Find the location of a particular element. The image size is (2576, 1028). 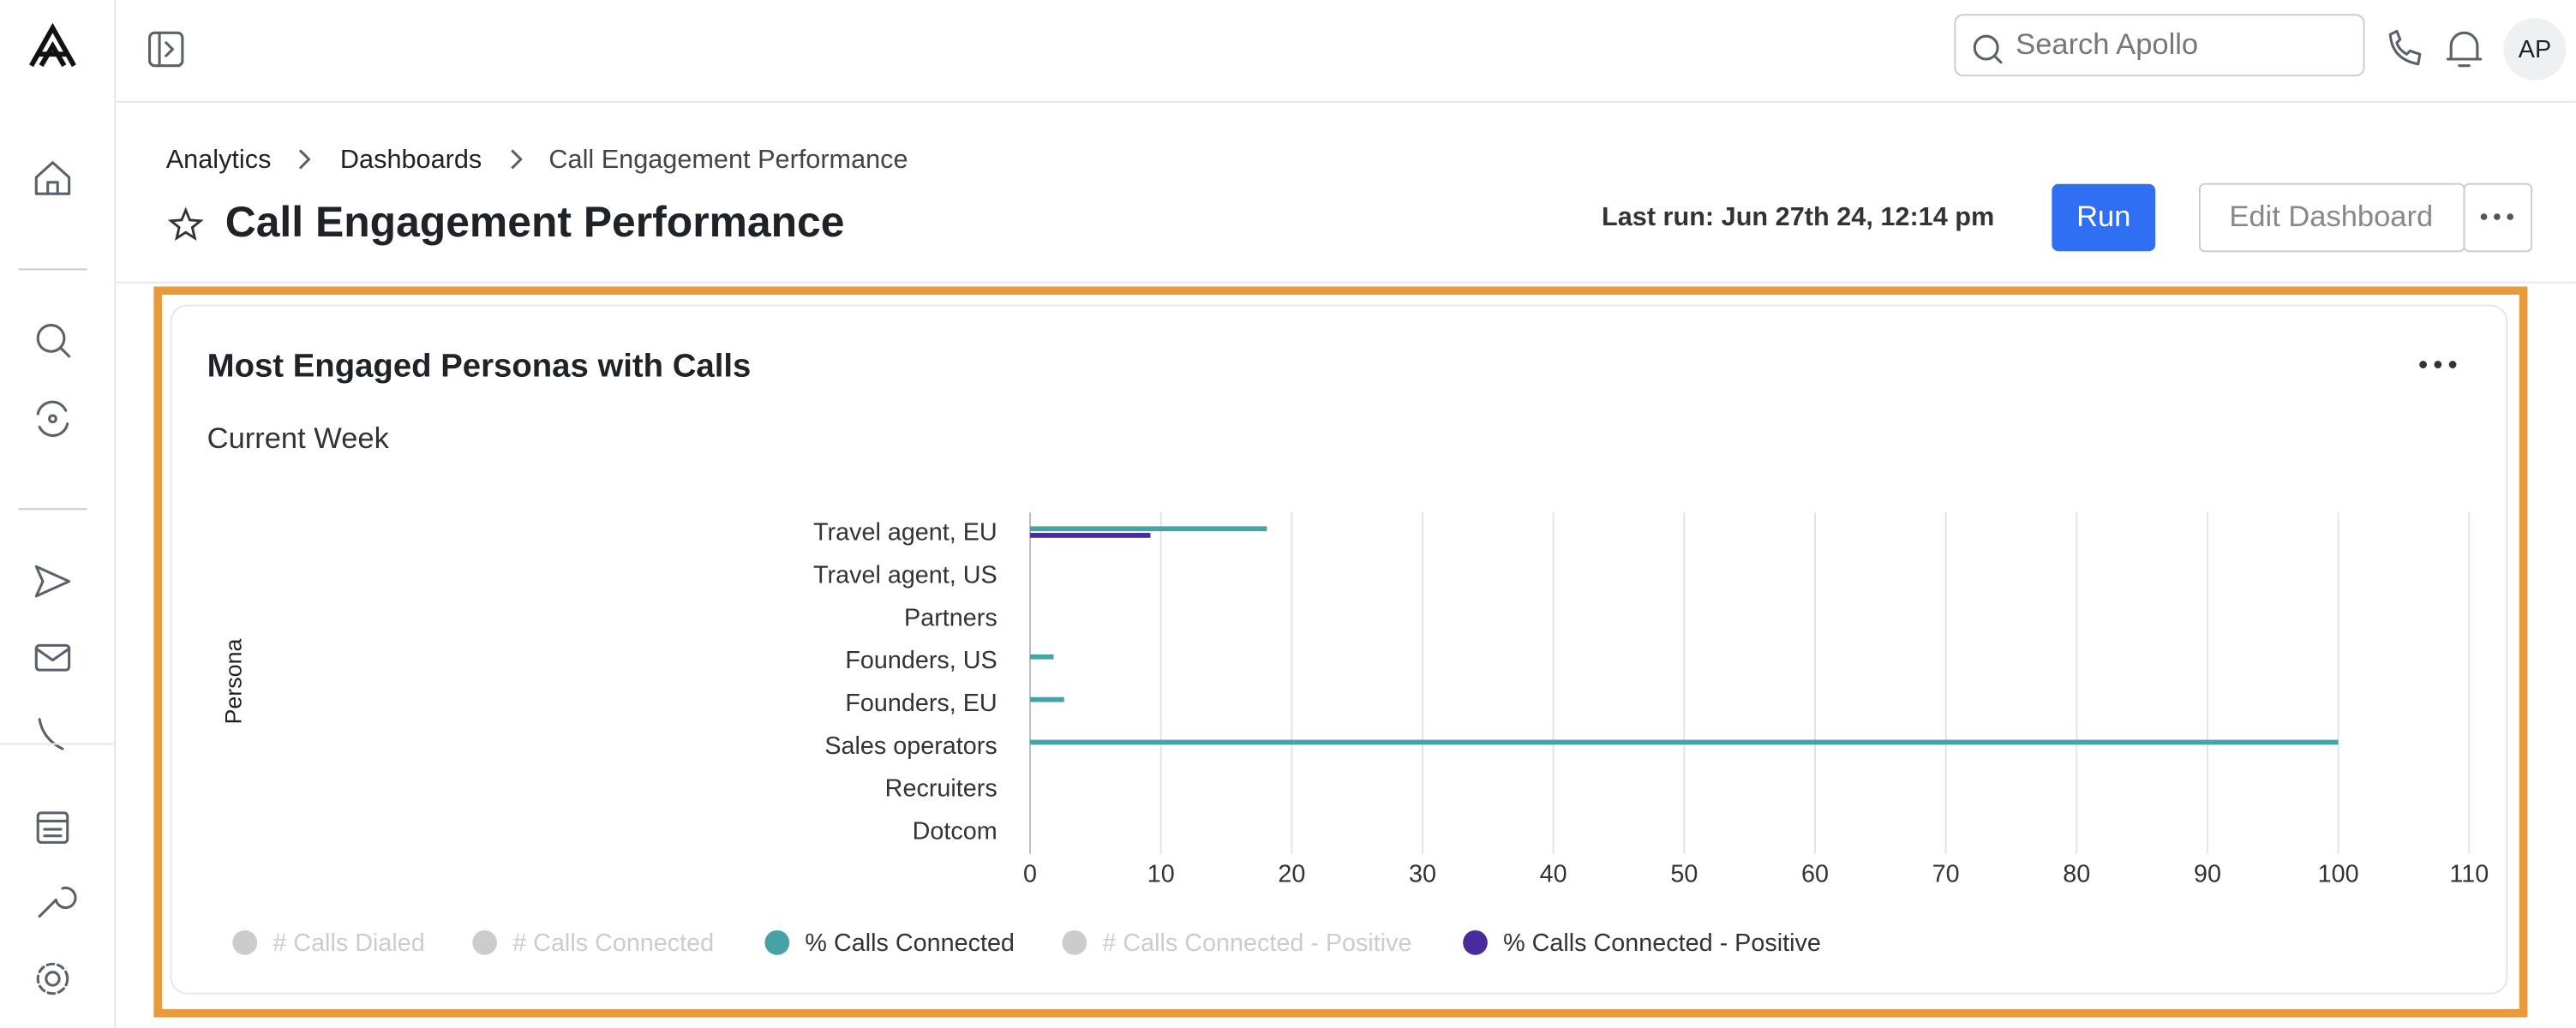

tools-icon is located at coordinates (58, 902).